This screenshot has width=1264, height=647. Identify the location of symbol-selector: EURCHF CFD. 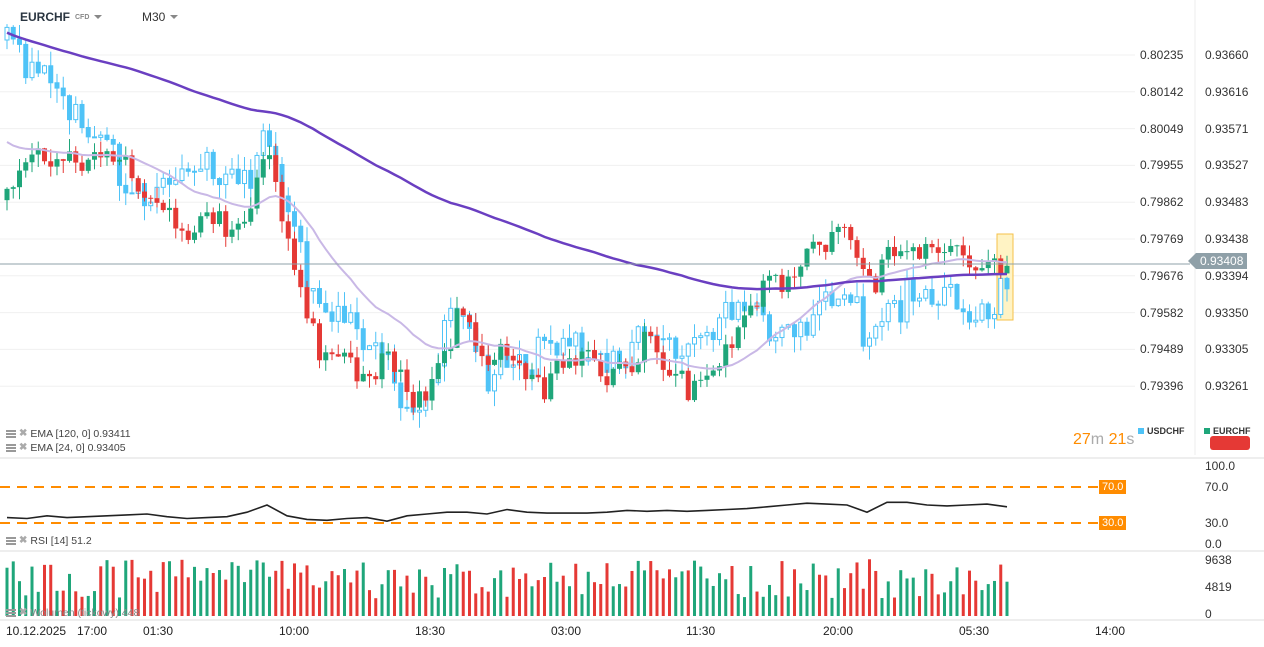
(61, 17).